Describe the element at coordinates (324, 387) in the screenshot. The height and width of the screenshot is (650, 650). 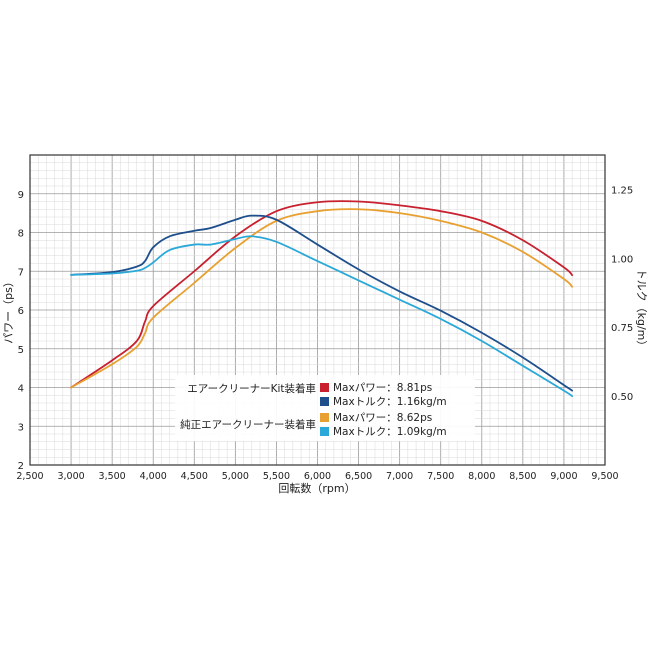
I see `legend-swatch-kit-power` at that location.